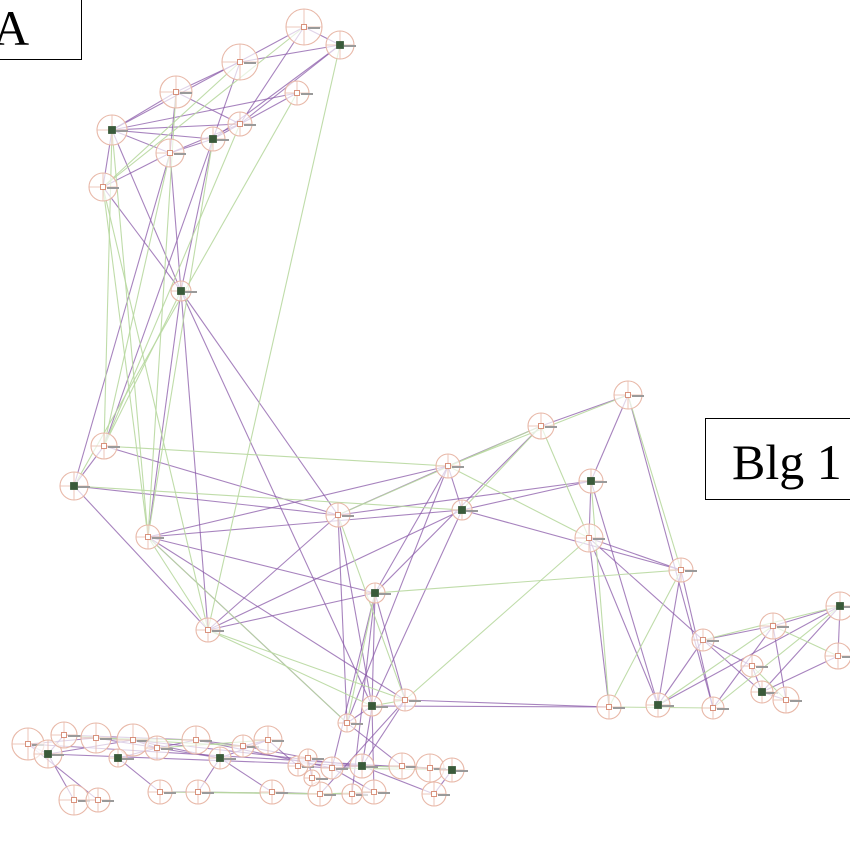  Describe the element at coordinates (41, 30) in the screenshot. I see `panel-label: A` at that location.